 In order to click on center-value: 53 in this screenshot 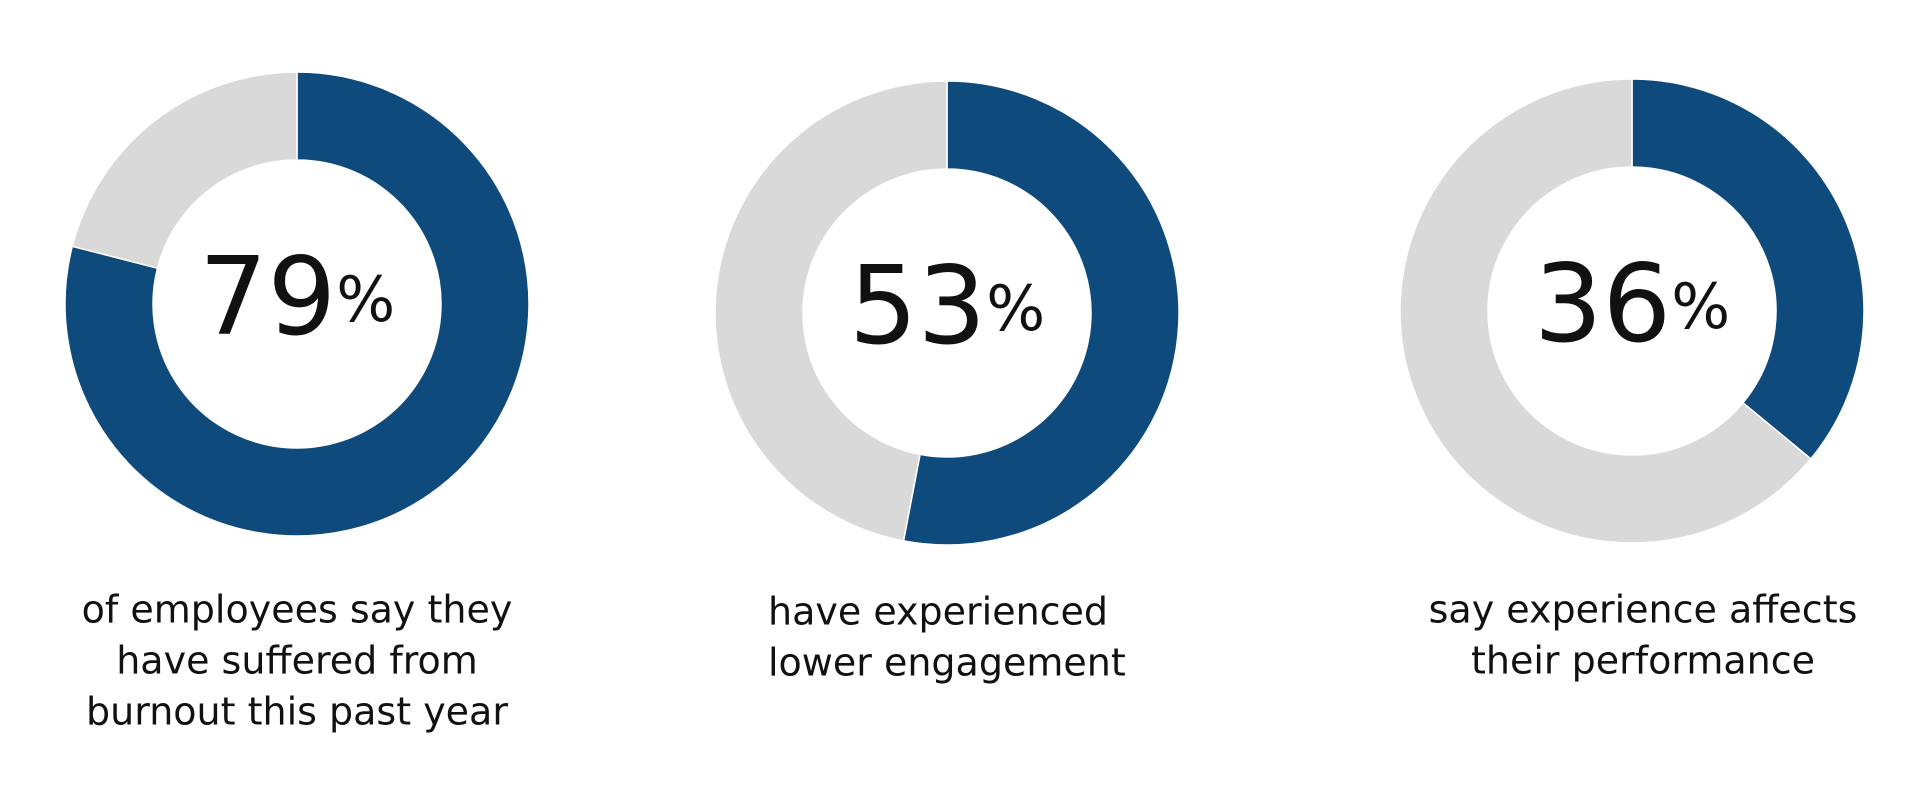, I will do `click(917, 306)`.